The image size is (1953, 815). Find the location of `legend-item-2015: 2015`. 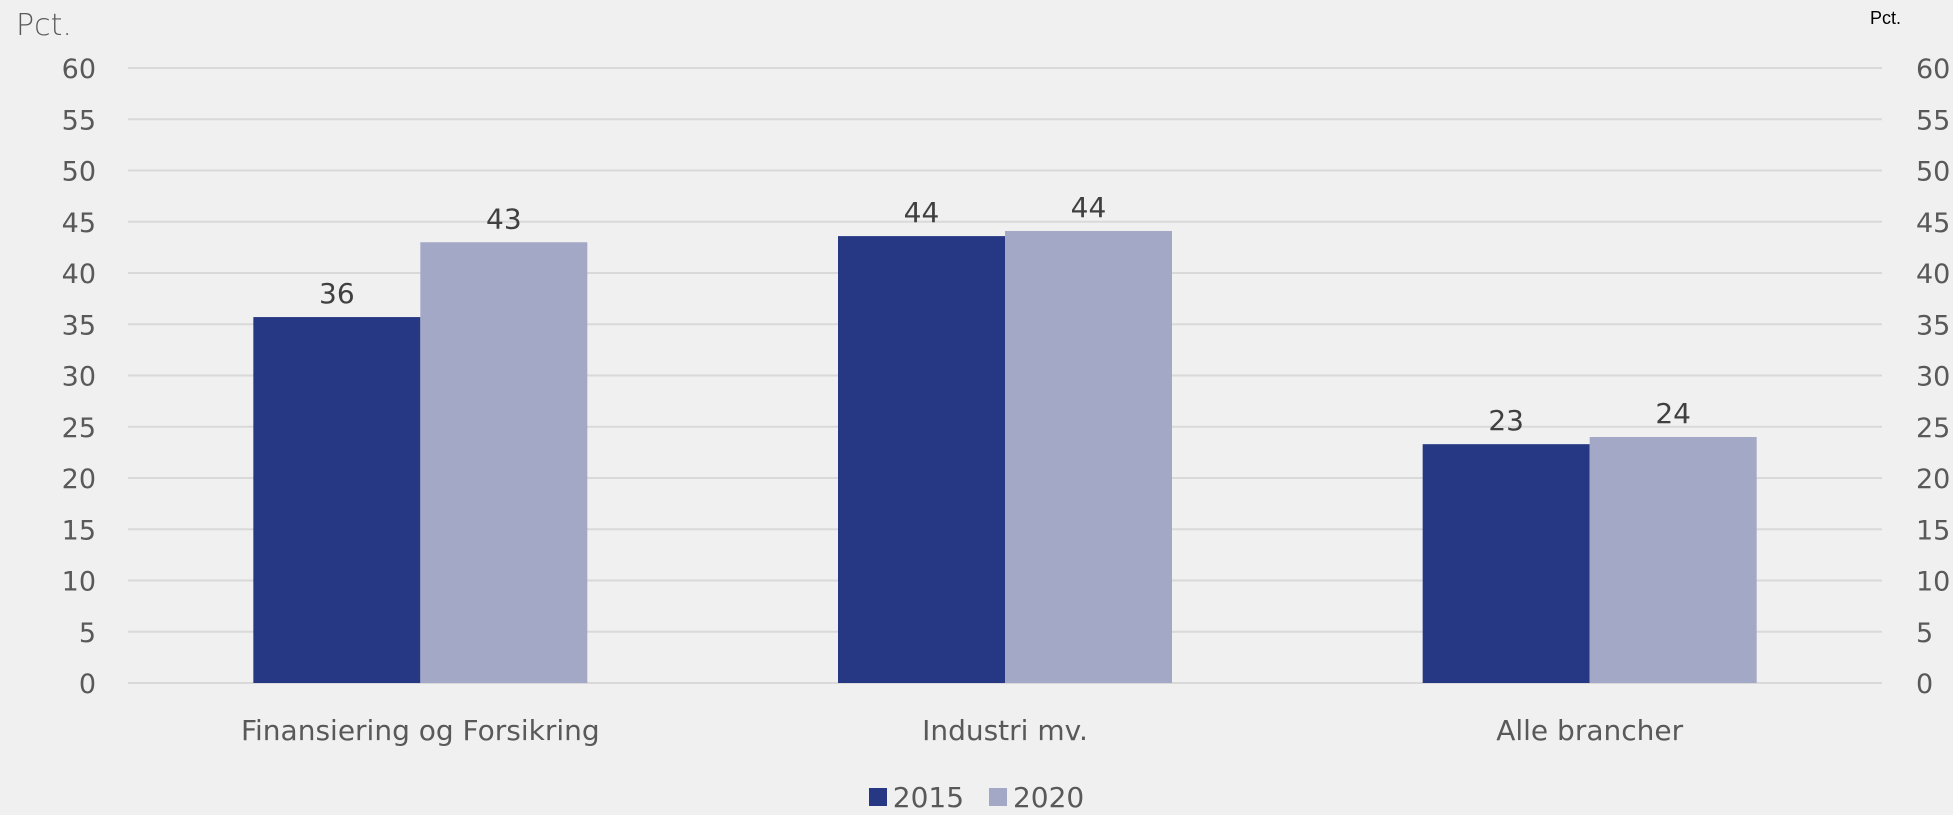

legend-item-2015: 2015 is located at coordinates (916, 797).